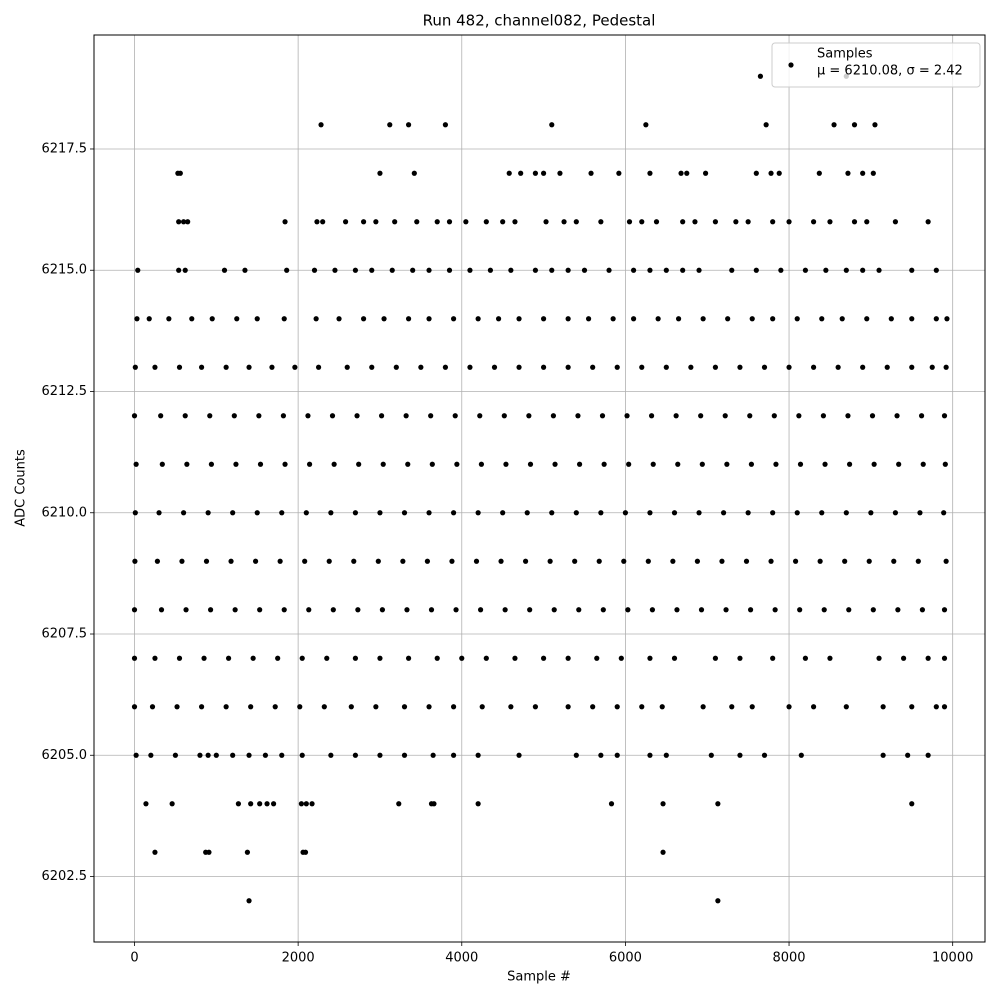 The width and height of the screenshot is (1000, 1000). What do you see at coordinates (876, 65) in the screenshot?
I see `legend: Samples μ = 6210.08, σ = 2.42` at bounding box center [876, 65].